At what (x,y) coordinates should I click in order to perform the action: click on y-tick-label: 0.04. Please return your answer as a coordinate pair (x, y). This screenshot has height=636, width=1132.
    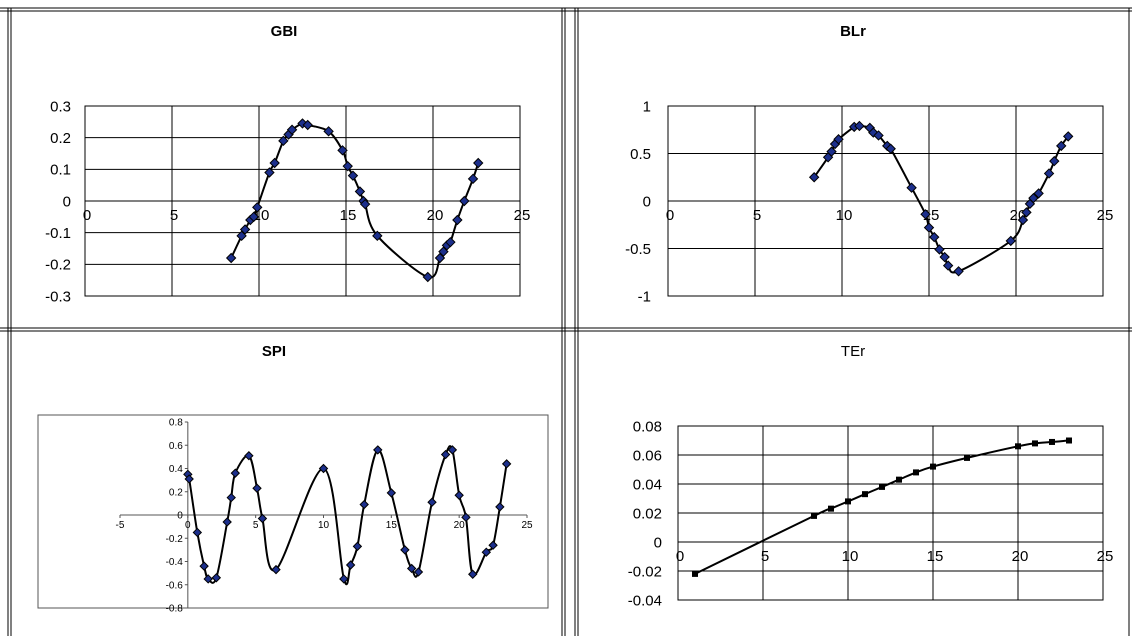
    Looking at the image, I should click on (647, 484).